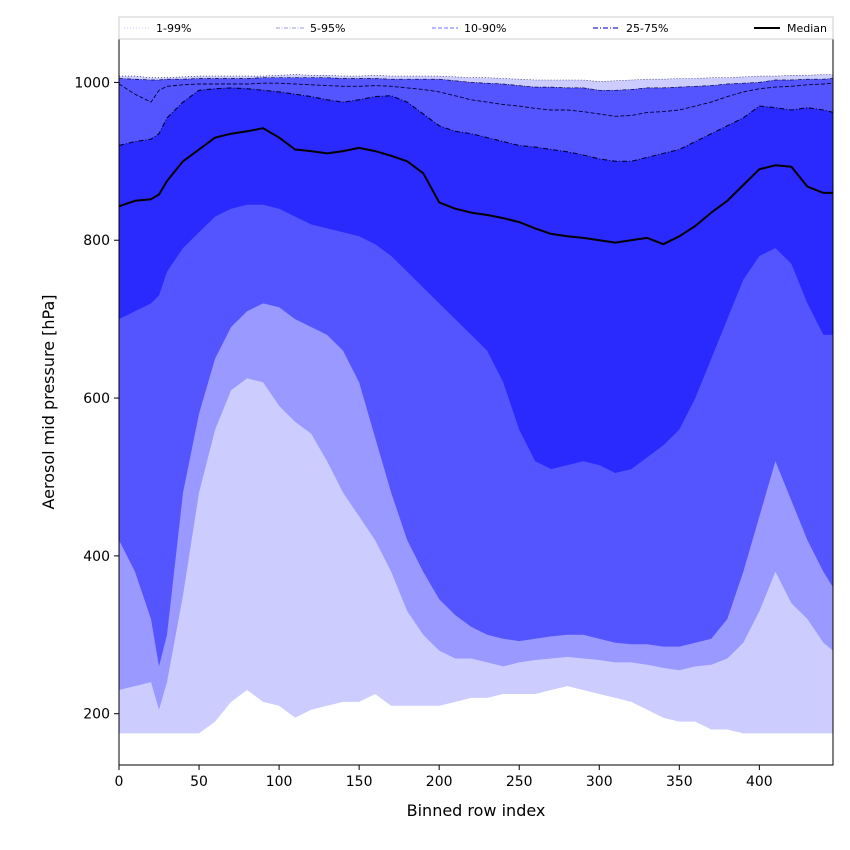  I want to click on y-tick-label: 600, so click(96, 399).